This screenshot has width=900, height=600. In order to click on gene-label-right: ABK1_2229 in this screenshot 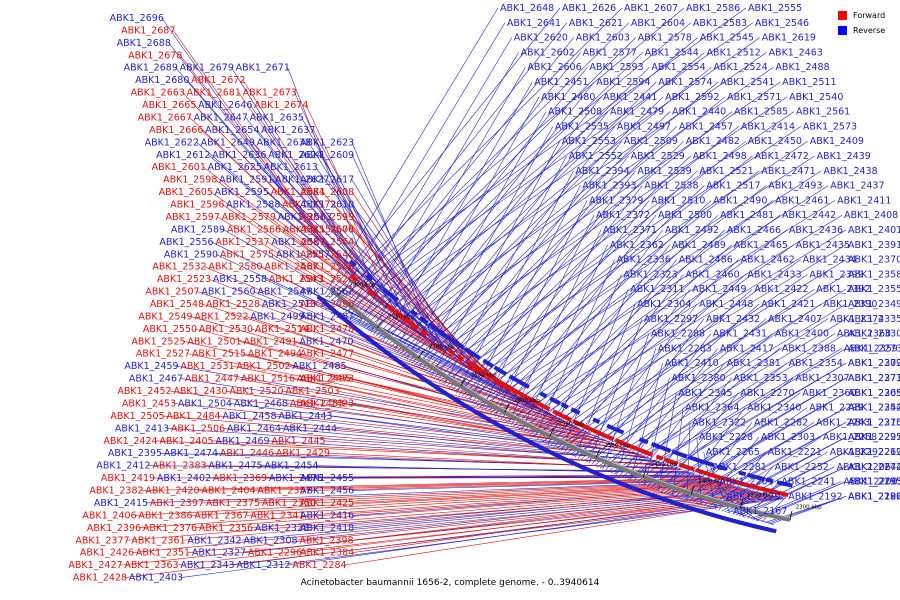, I will do `click(753, 496)`.